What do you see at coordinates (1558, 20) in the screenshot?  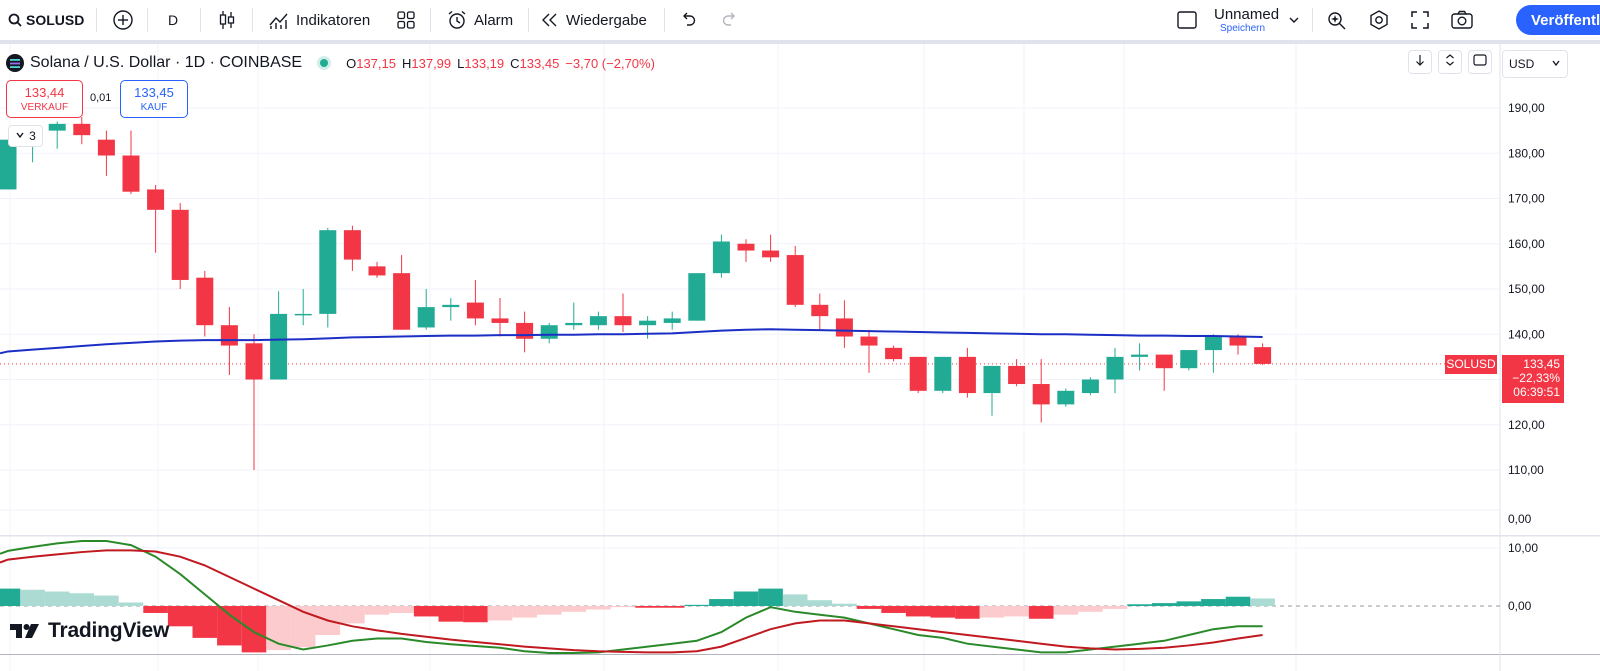 I see `publish-button: Veröffentl` at bounding box center [1558, 20].